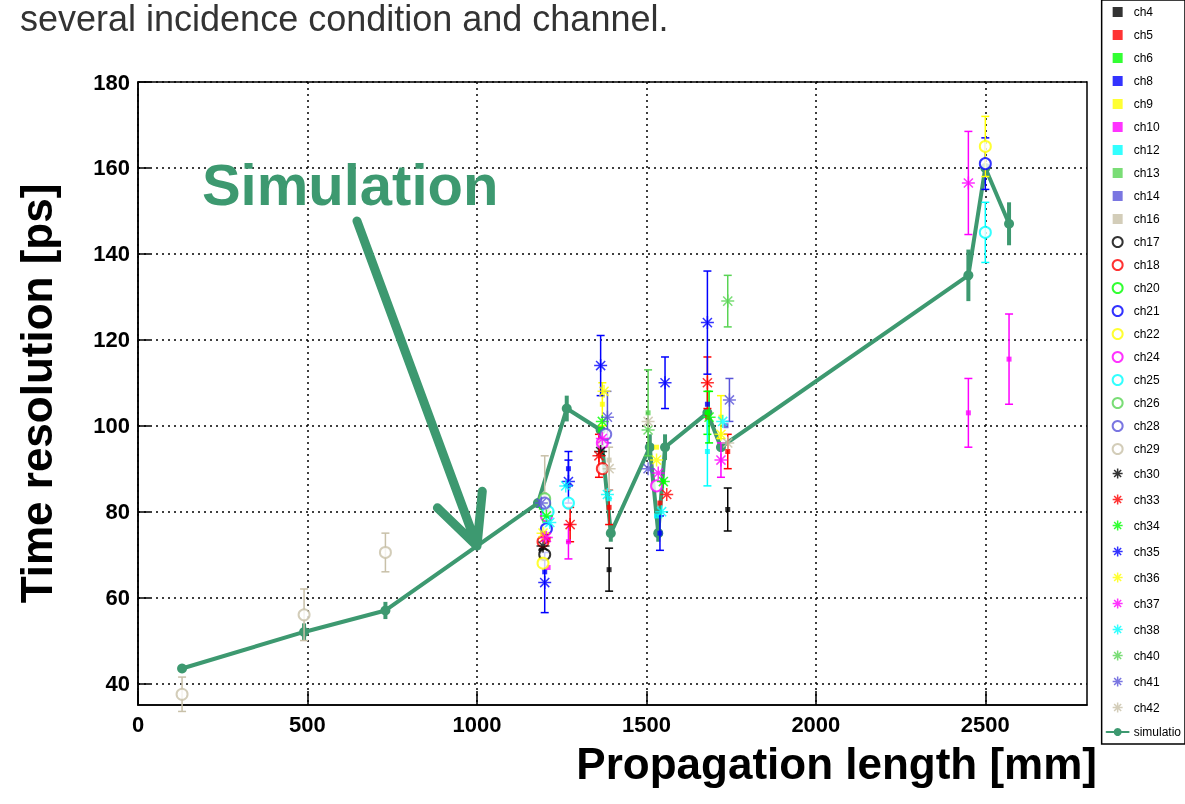  I want to click on legend-label: simulatio, so click(1157, 732).